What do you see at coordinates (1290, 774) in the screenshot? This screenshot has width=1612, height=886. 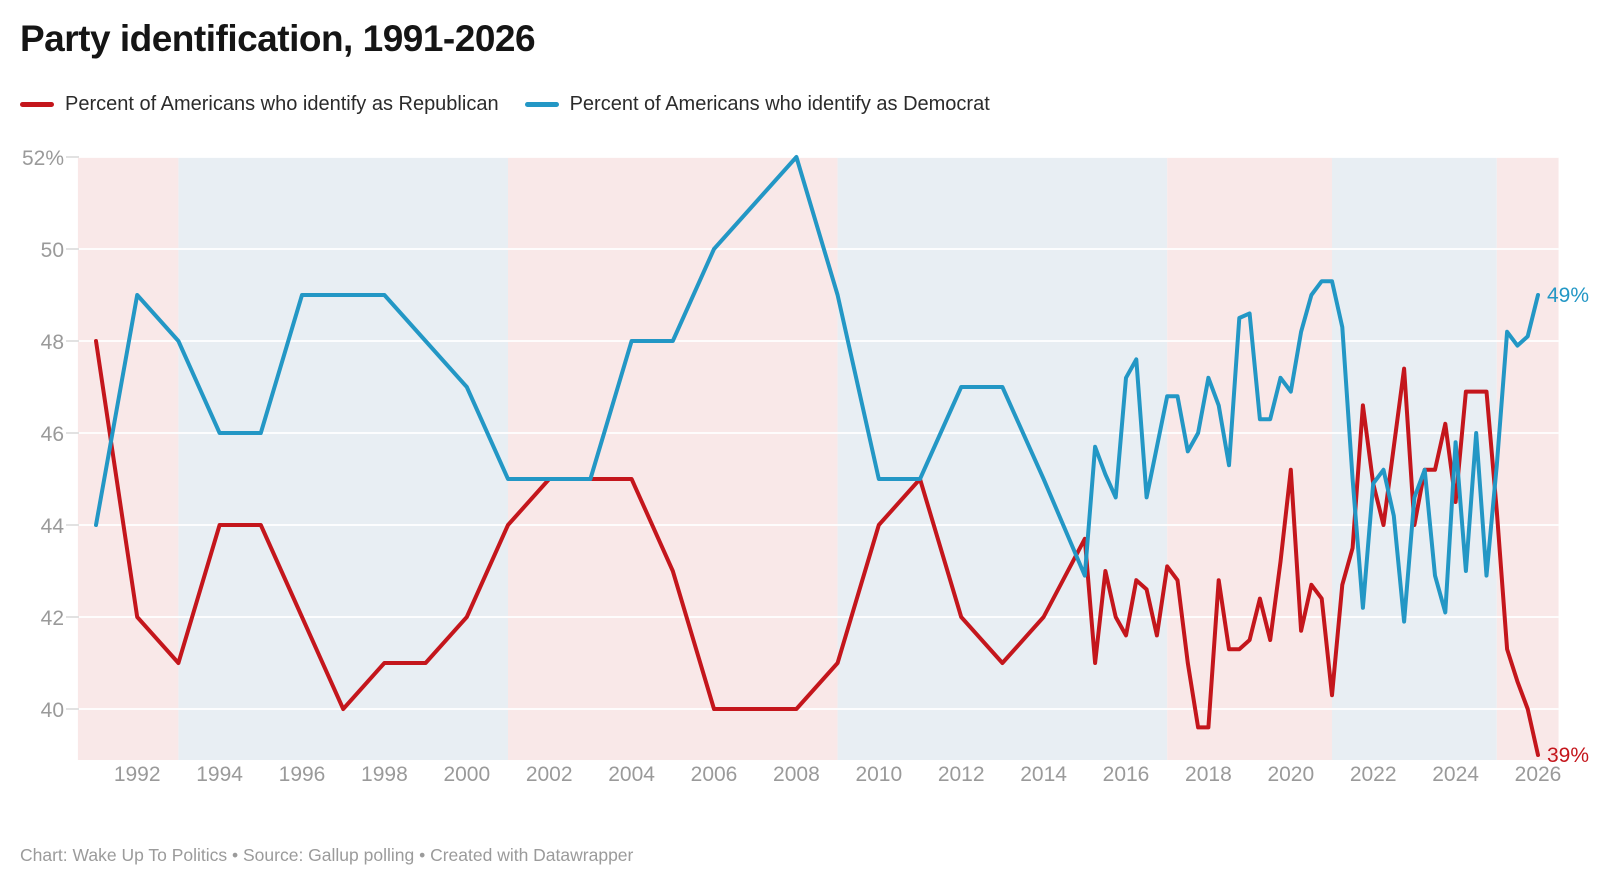 I see `x-axis-tick-label: 2020` at bounding box center [1290, 774].